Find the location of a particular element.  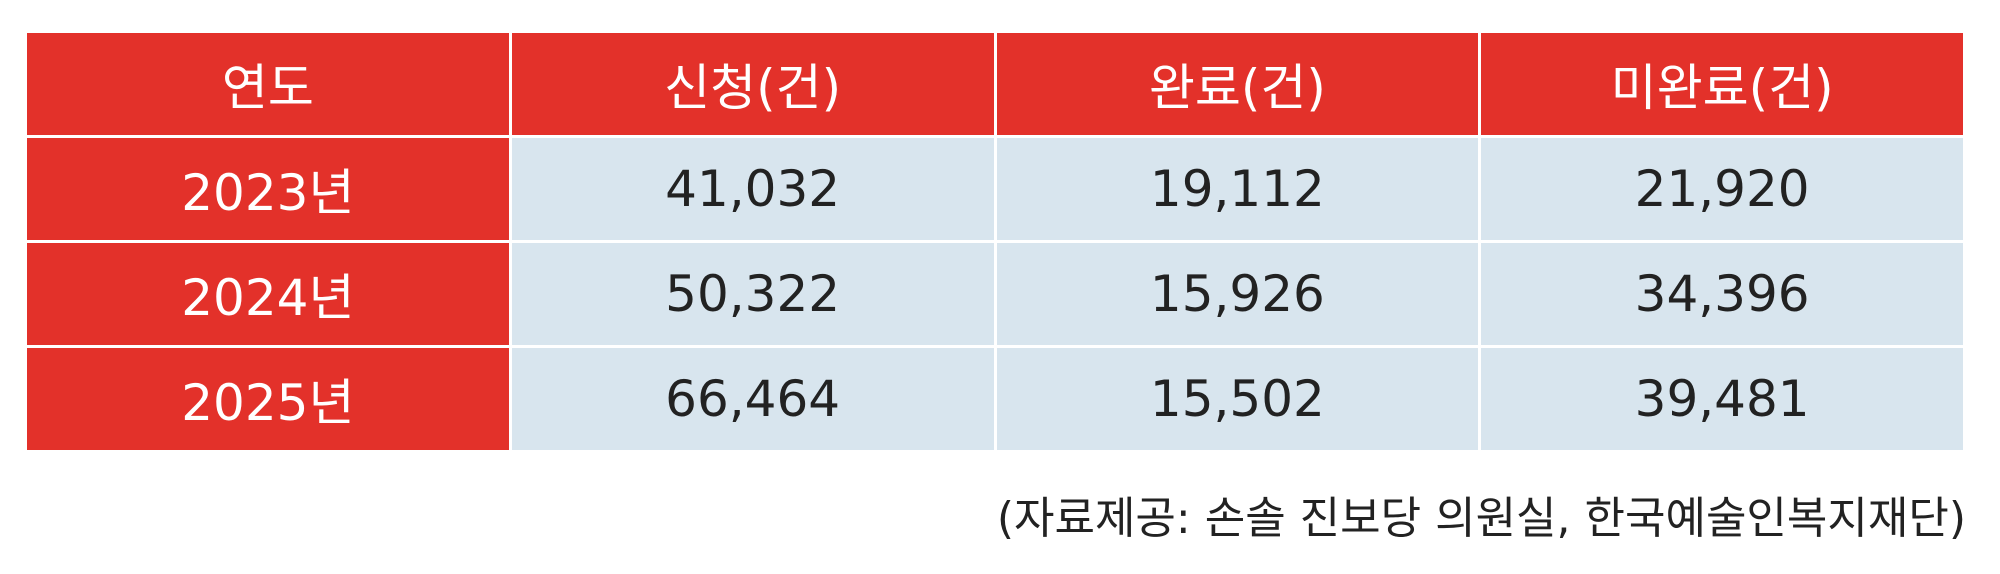

value-cell: 41,032 is located at coordinates (752, 189).